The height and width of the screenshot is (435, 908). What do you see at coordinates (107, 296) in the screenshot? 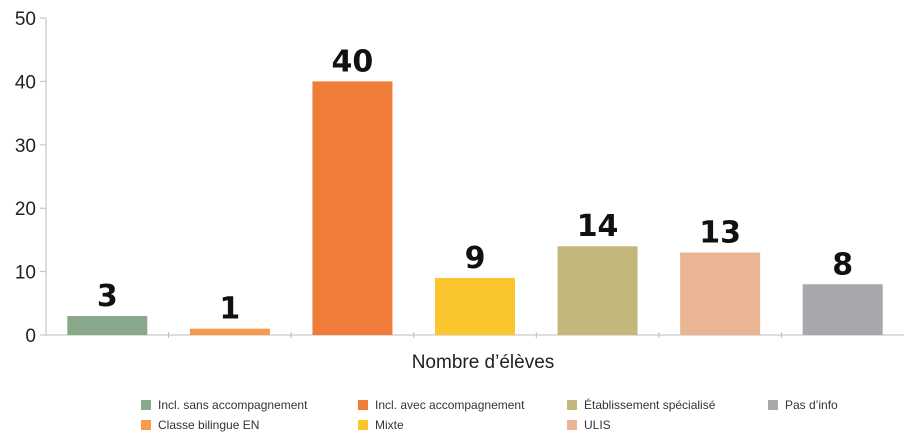
I see `data-label: 3` at bounding box center [107, 296].